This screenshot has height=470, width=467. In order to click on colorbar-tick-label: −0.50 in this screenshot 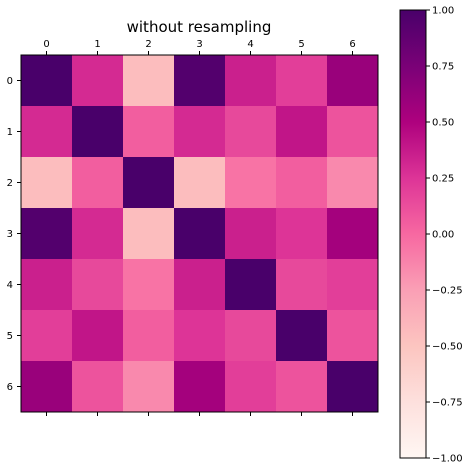, I will do `click(447, 347)`.